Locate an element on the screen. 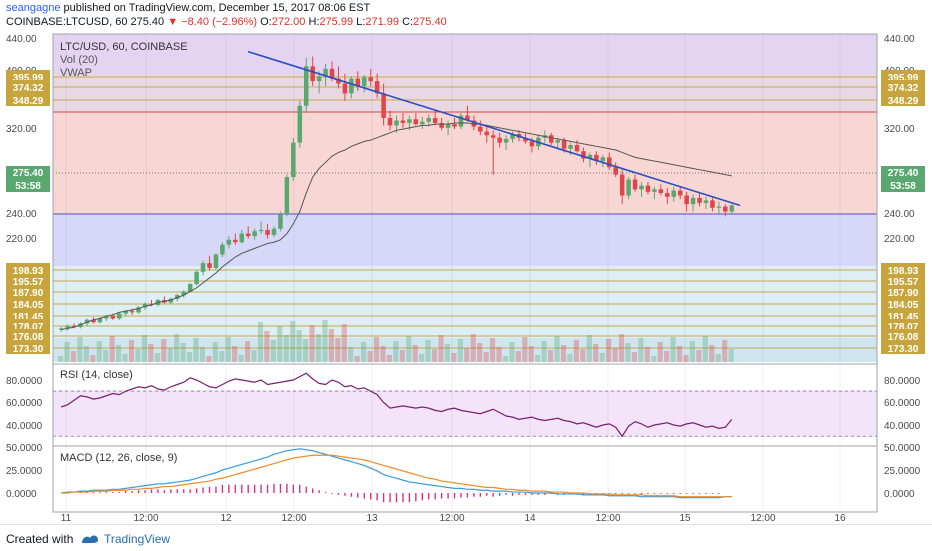 Image resolution: width=932 pixels, height=551 pixels. level-label-right: 173.30 is located at coordinates (903, 349).